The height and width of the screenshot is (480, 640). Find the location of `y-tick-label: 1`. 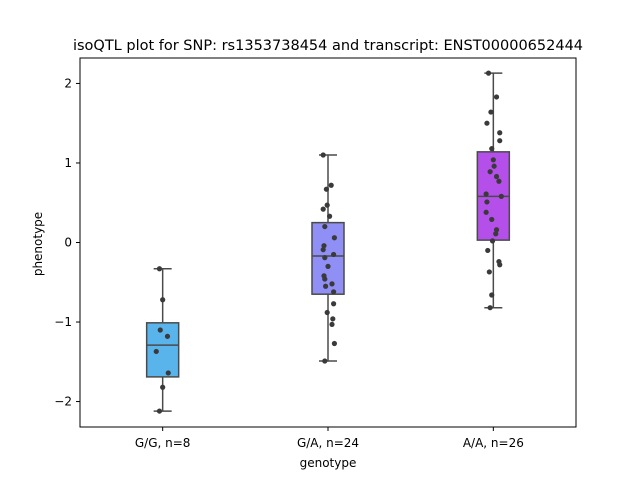

y-tick-label: 1 is located at coordinates (68, 163).